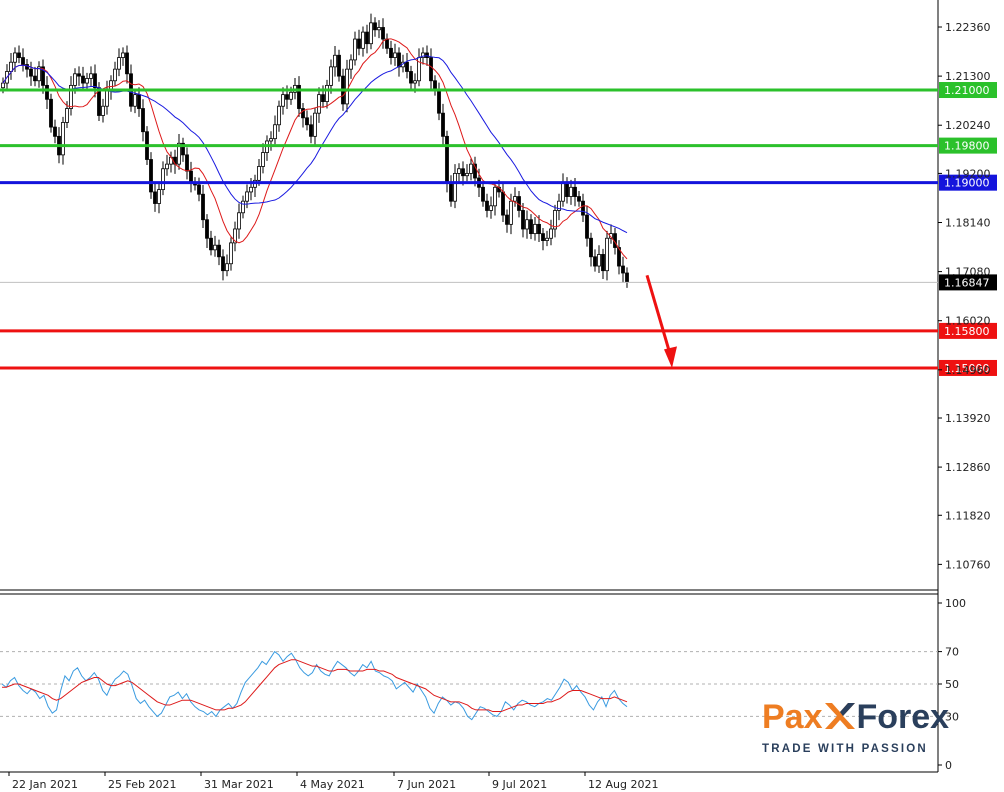 Image resolution: width=1004 pixels, height=792 pixels. What do you see at coordinates (659, 316) in the screenshot?
I see `forecast-arrow-shaft` at bounding box center [659, 316].